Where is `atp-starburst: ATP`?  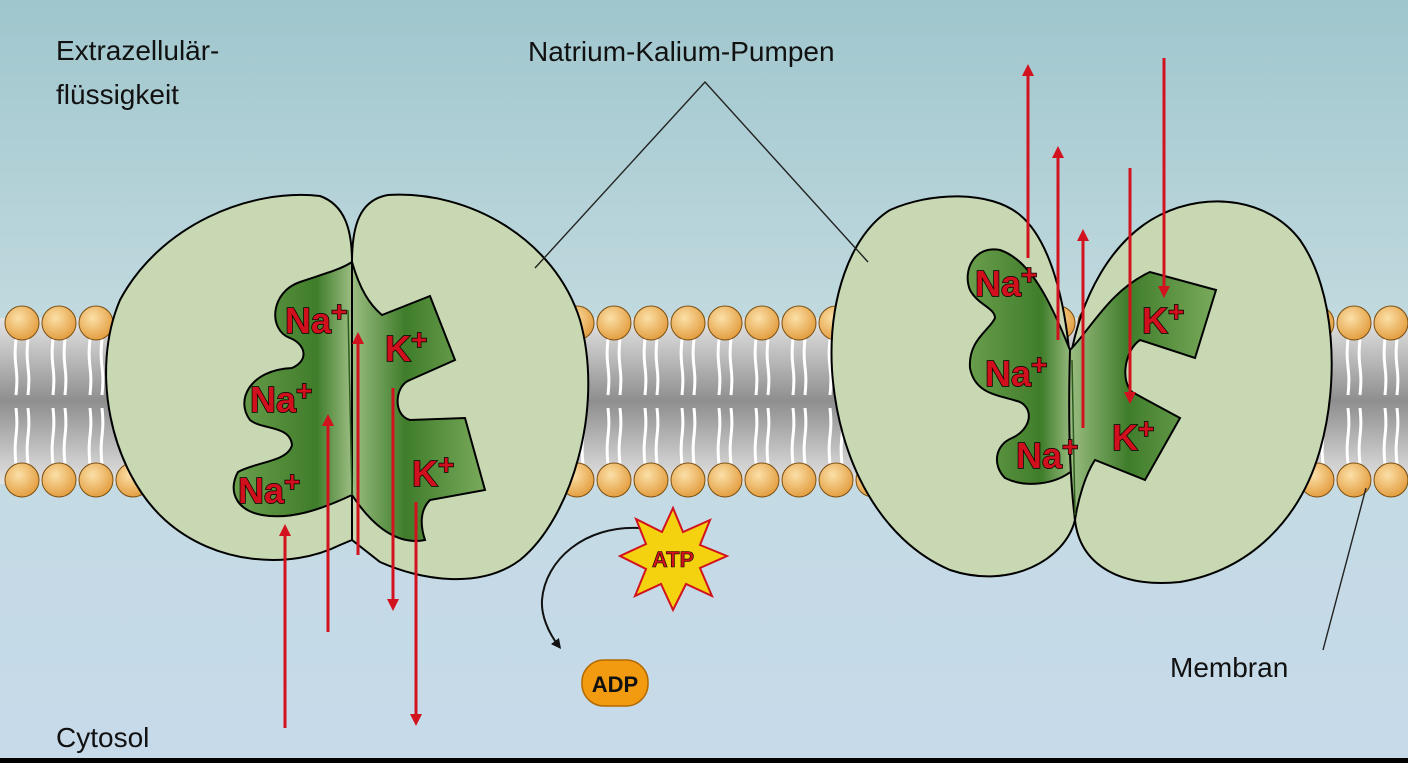
atp-starburst: ATP is located at coordinates (673, 559).